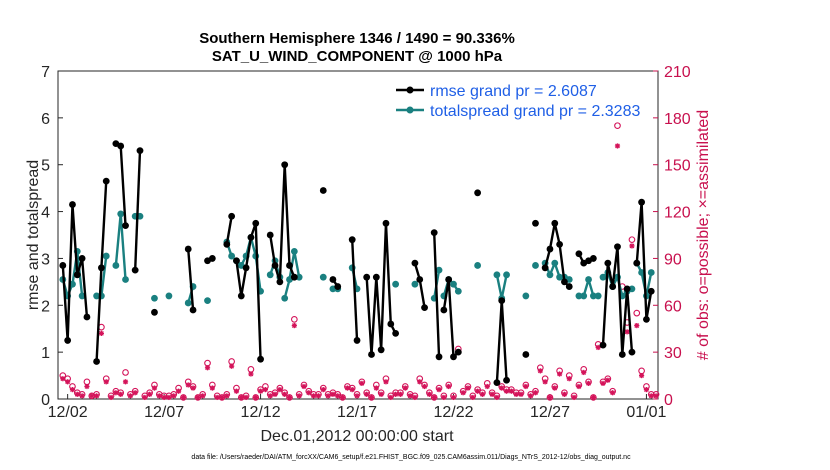 The height and width of the screenshot is (470, 830). I want to click on y-right-tick-label: 120, so click(677, 213).